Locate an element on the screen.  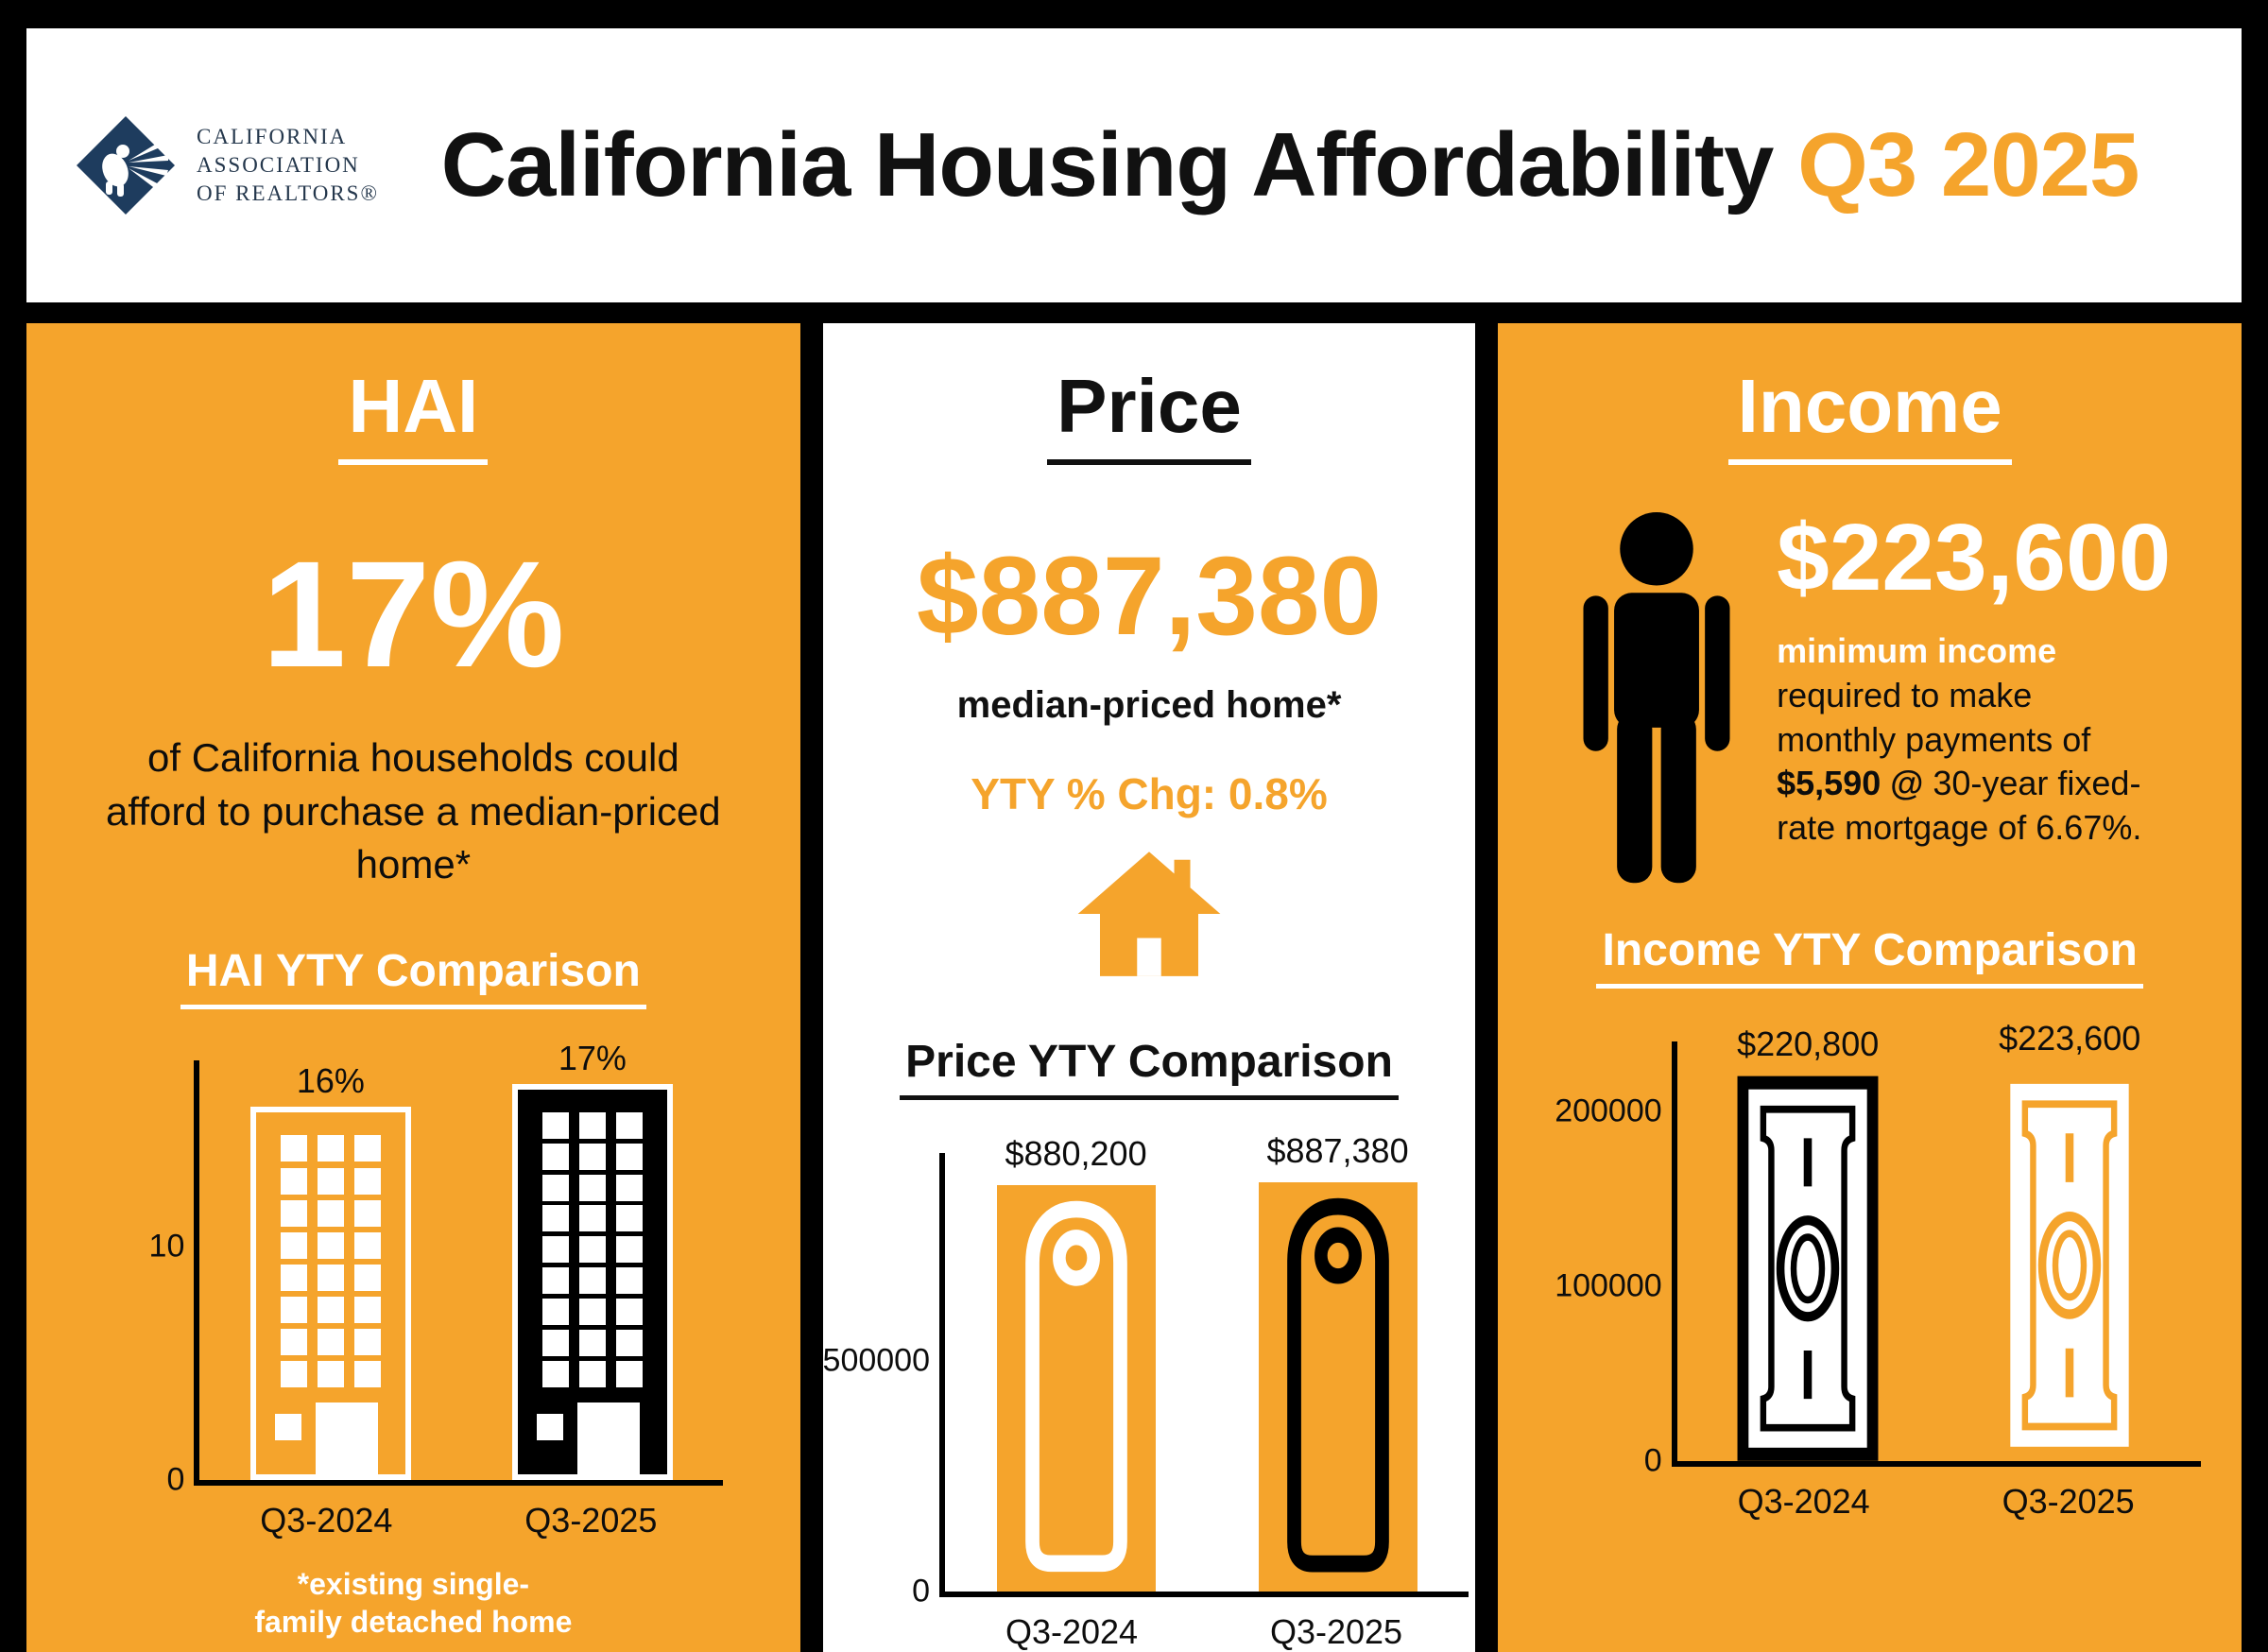
price-value: $887,380 is located at coordinates (1149, 596).